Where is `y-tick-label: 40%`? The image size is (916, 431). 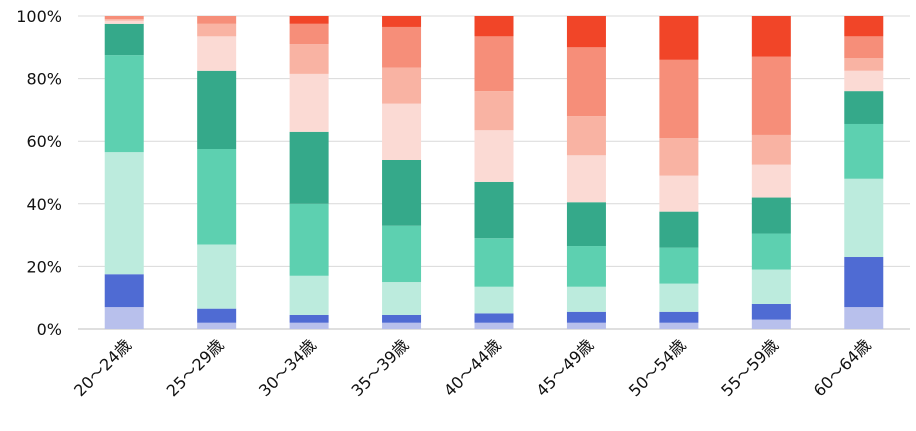
y-tick-label: 40% is located at coordinates (44, 204).